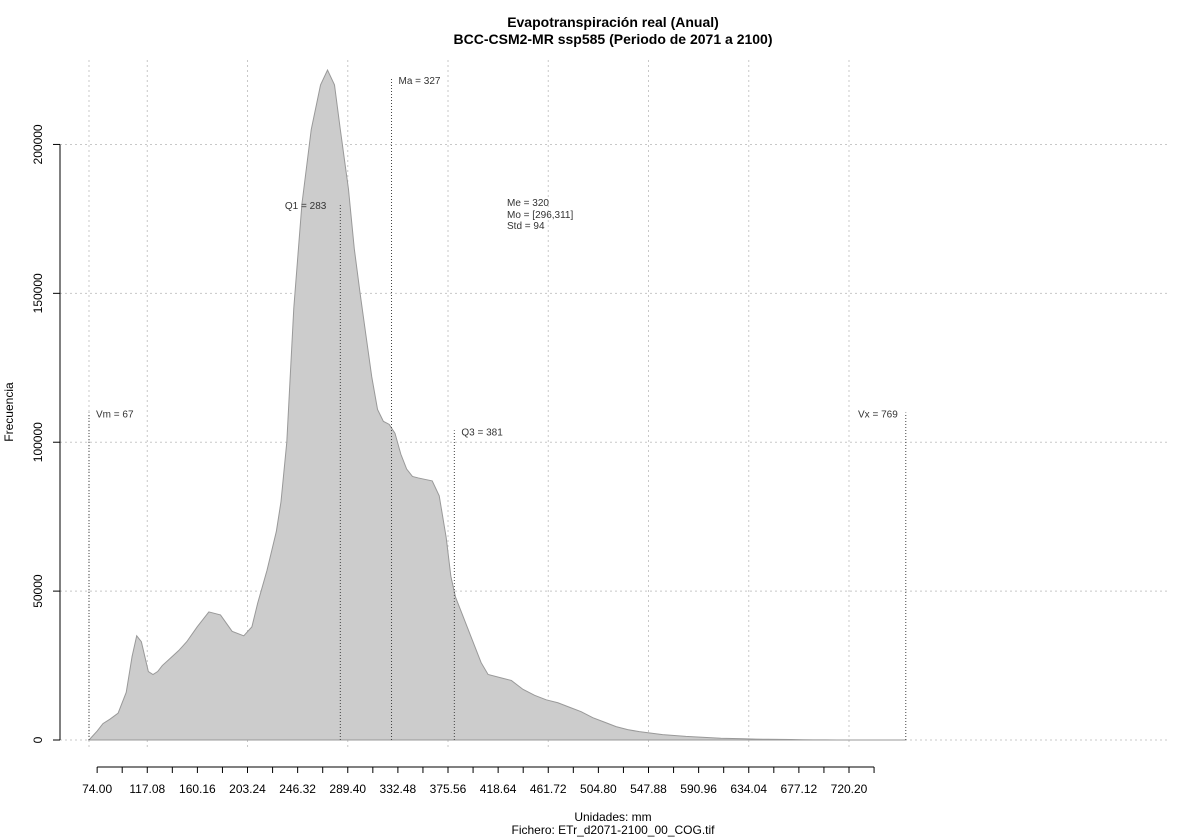 This screenshot has height=840, width=1200. What do you see at coordinates (38, 442) in the screenshot?
I see `y-tick-label: 100000` at bounding box center [38, 442].